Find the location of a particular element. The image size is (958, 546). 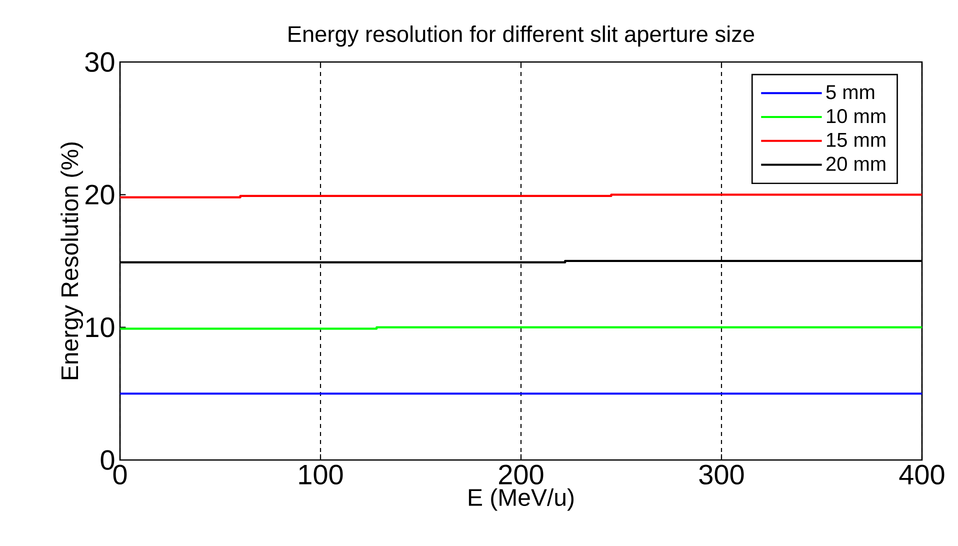

x-axis-title: E (MeV/u) is located at coordinates (521, 499).